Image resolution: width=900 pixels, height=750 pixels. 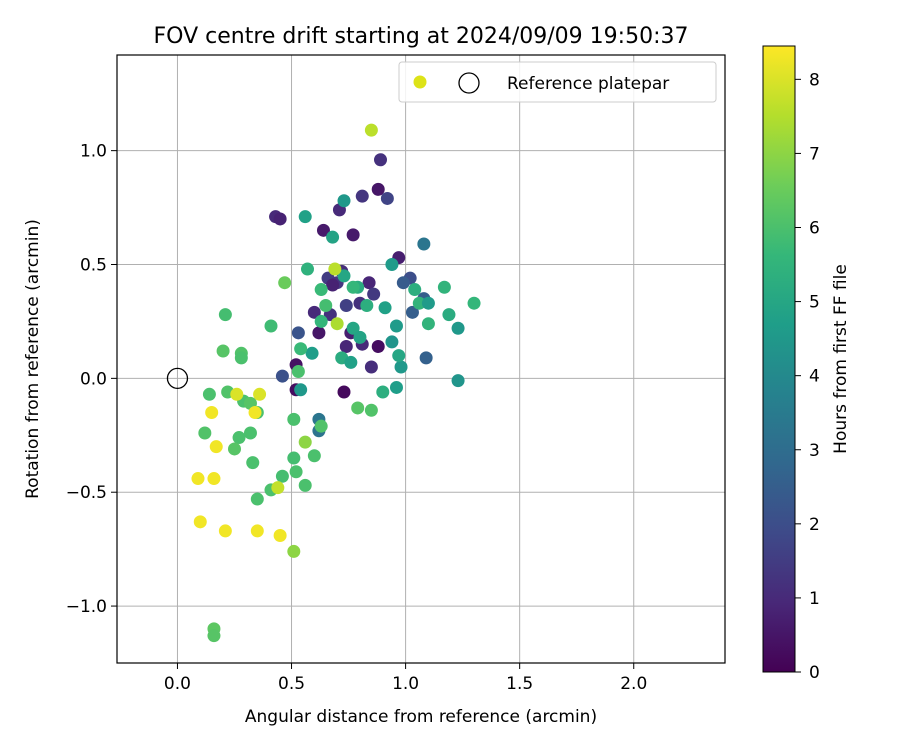 What do you see at coordinates (588, 84) in the screenshot?
I see `legend-label-reference: Reference platepar` at bounding box center [588, 84].